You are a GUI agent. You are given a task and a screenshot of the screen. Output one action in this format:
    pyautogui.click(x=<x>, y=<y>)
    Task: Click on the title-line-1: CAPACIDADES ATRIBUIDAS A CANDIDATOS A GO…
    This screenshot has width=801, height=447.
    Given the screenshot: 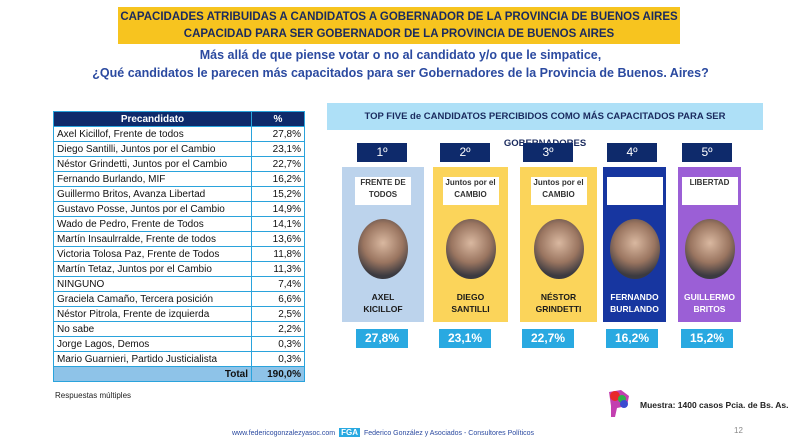 What is the action you would take?
    pyautogui.click(x=399, y=17)
    